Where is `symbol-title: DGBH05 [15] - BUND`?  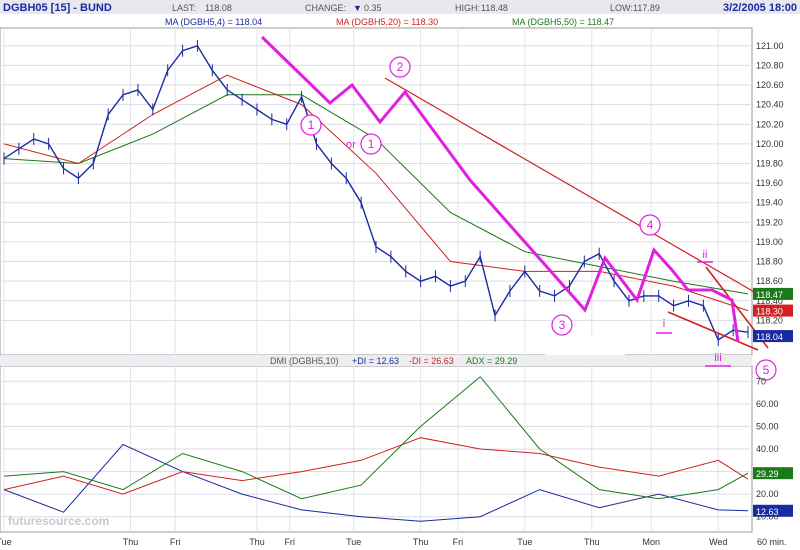
symbol-title: DGBH05 [15] - BUND is located at coordinates (57, 8).